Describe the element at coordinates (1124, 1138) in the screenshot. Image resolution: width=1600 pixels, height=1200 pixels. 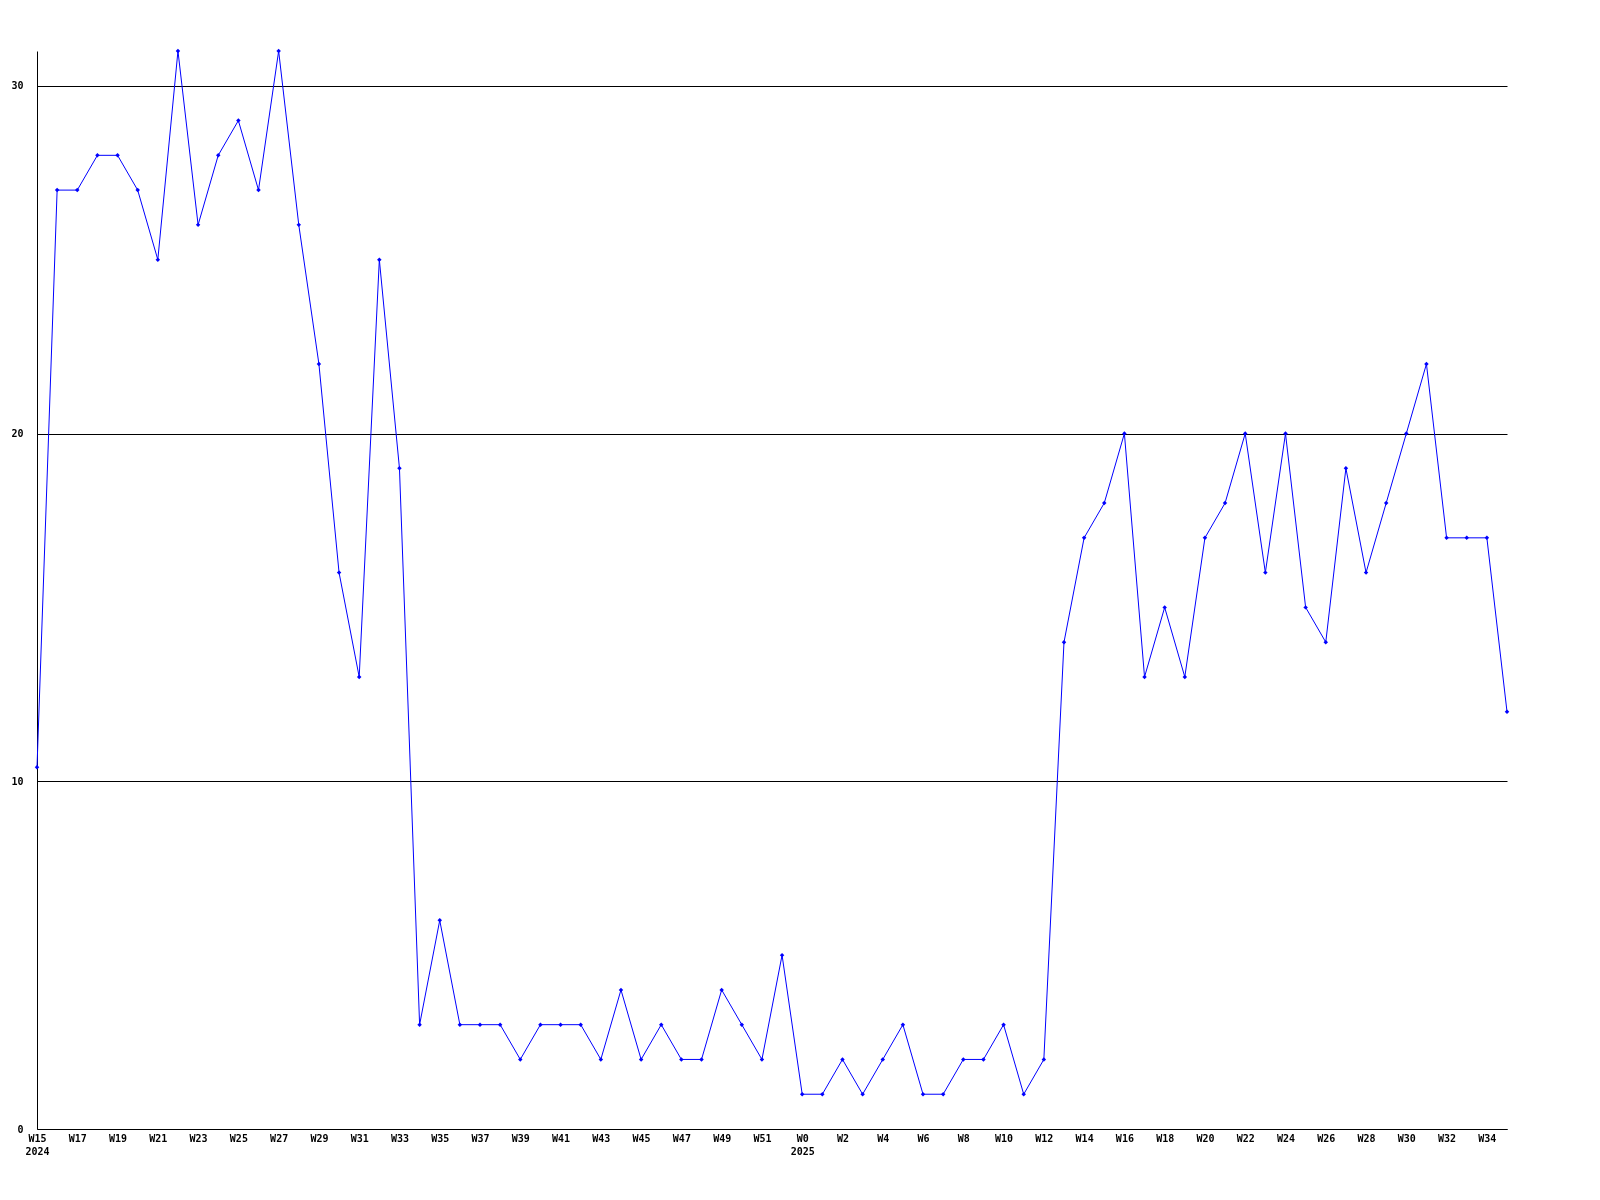
I see `x-tick-label: W16` at that location.